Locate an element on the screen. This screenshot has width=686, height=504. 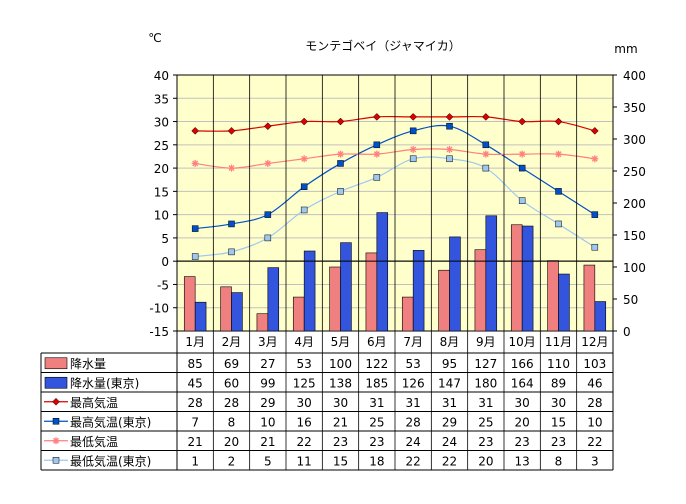
table-cell: 110 is located at coordinates (558, 364).